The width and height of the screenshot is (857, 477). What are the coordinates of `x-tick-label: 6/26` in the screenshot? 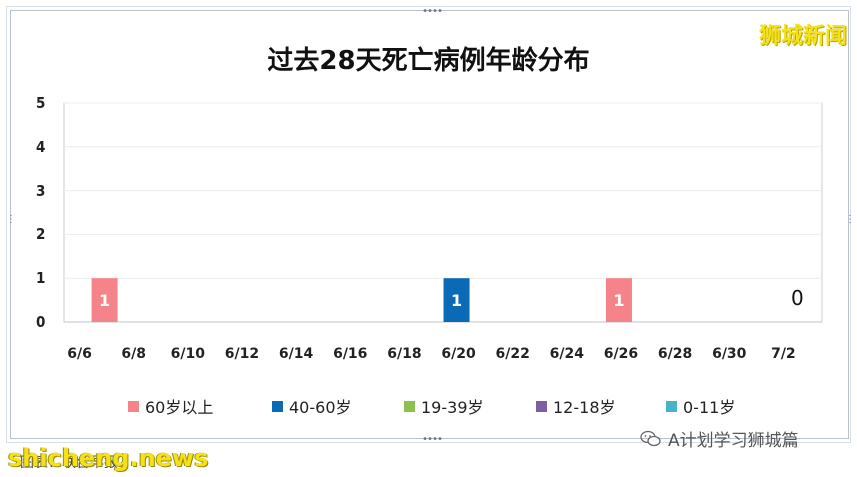 It's located at (621, 354).